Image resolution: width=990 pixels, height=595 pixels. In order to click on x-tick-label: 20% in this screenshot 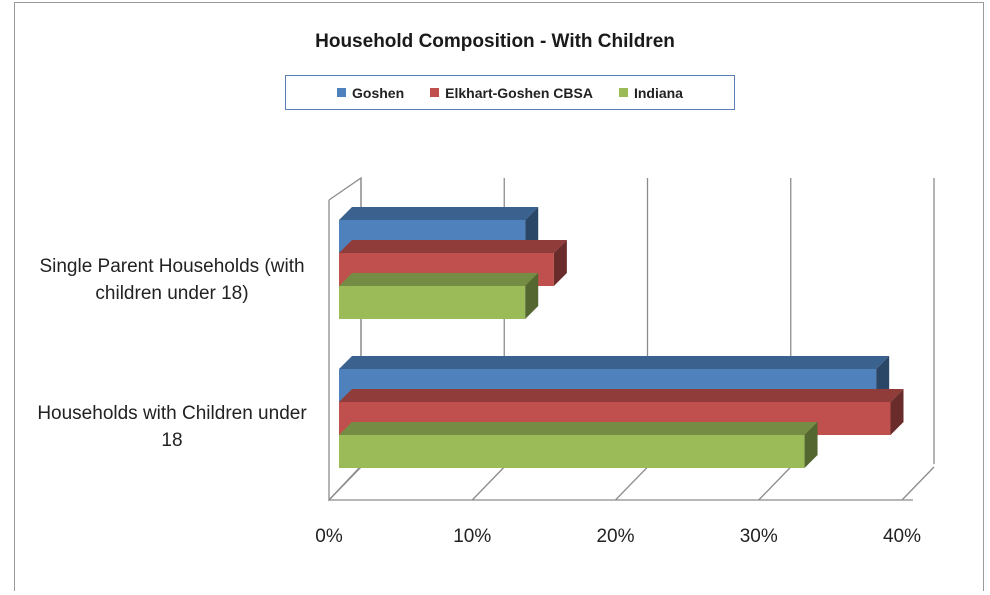, I will do `click(615, 536)`.